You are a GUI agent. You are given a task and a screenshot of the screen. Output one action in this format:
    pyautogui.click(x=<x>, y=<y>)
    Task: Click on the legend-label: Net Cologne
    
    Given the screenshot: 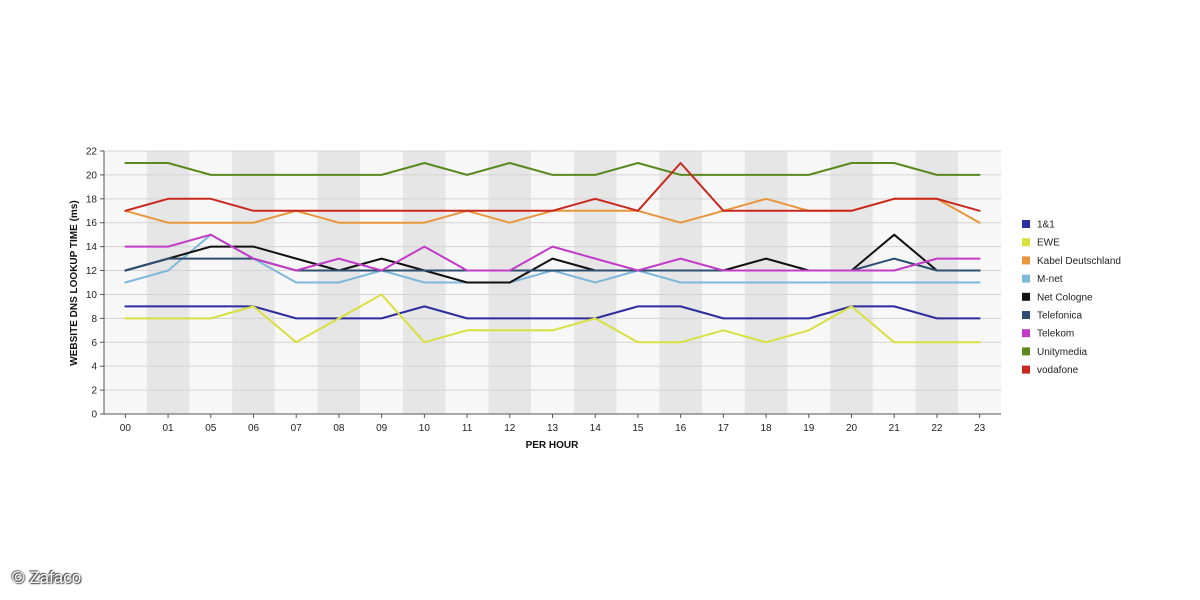 What is the action you would take?
    pyautogui.click(x=1065, y=297)
    